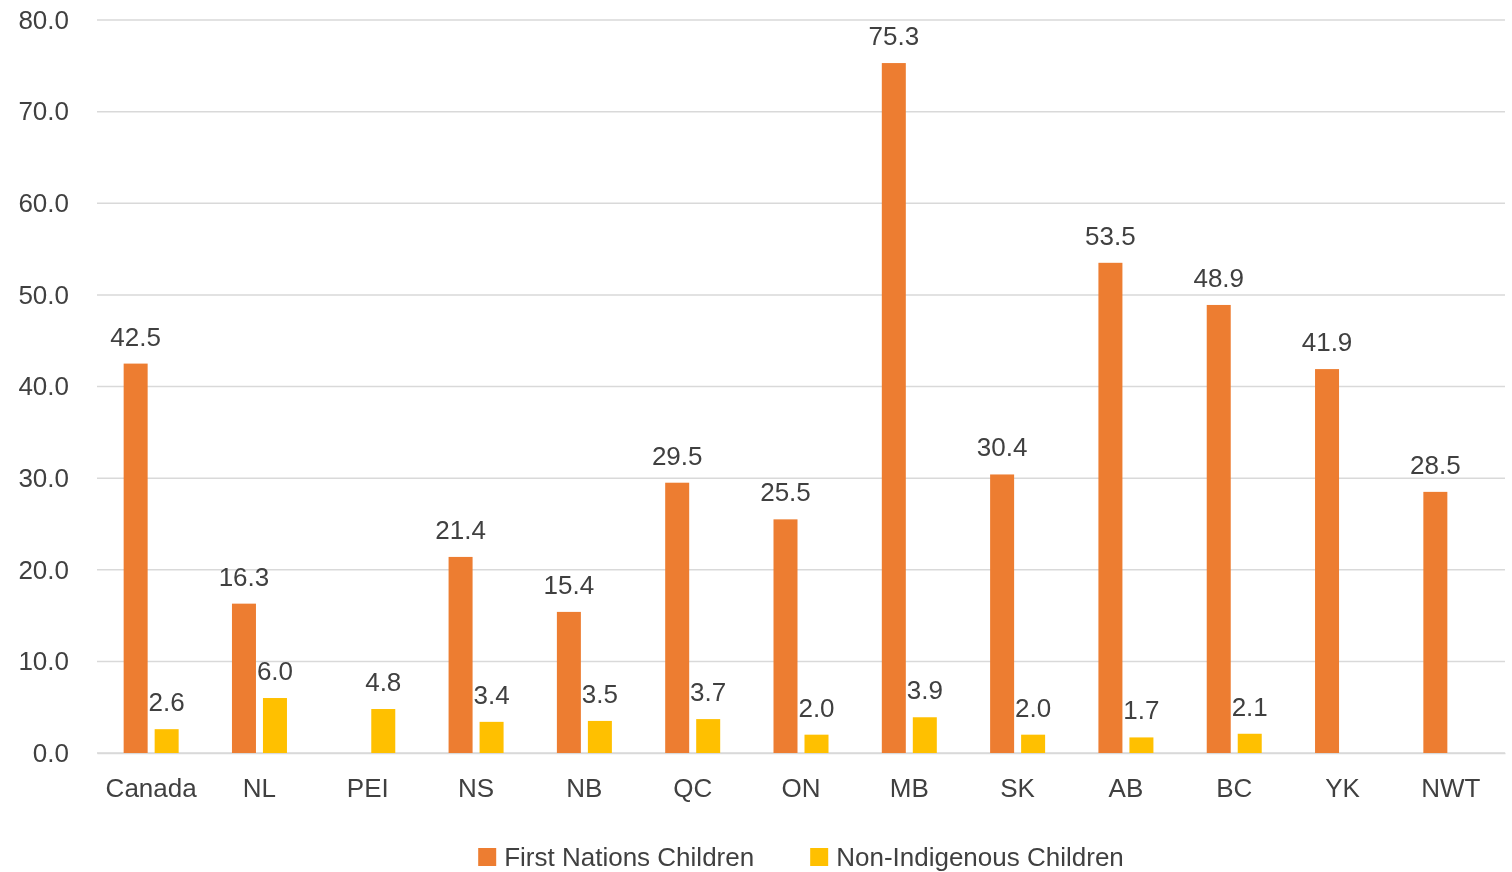 The height and width of the screenshot is (872, 1512). Describe the element at coordinates (894, 36) in the screenshot. I see `data-label: 75.3` at that location.